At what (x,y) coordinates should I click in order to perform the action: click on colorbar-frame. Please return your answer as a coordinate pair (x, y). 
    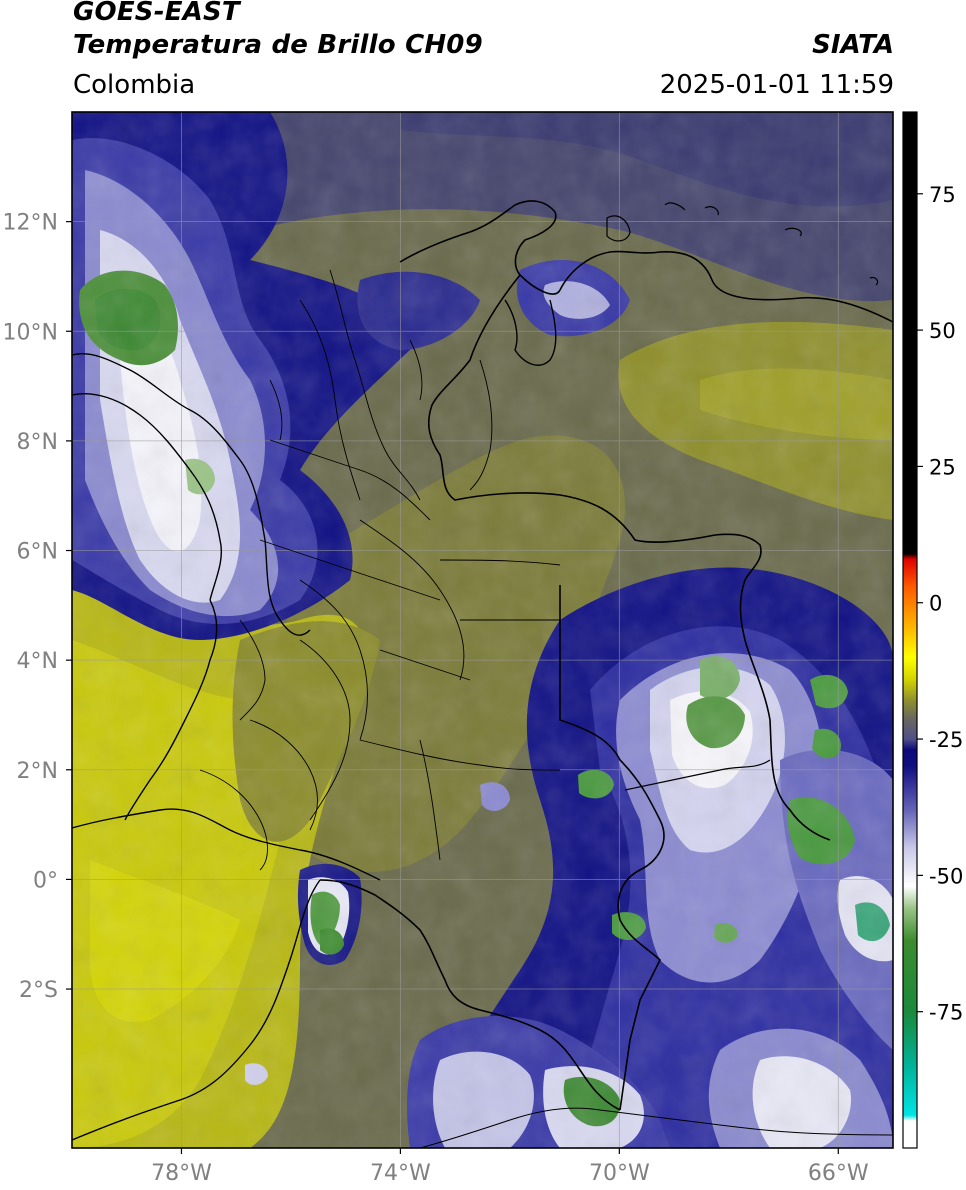
    Looking at the image, I should click on (910, 630).